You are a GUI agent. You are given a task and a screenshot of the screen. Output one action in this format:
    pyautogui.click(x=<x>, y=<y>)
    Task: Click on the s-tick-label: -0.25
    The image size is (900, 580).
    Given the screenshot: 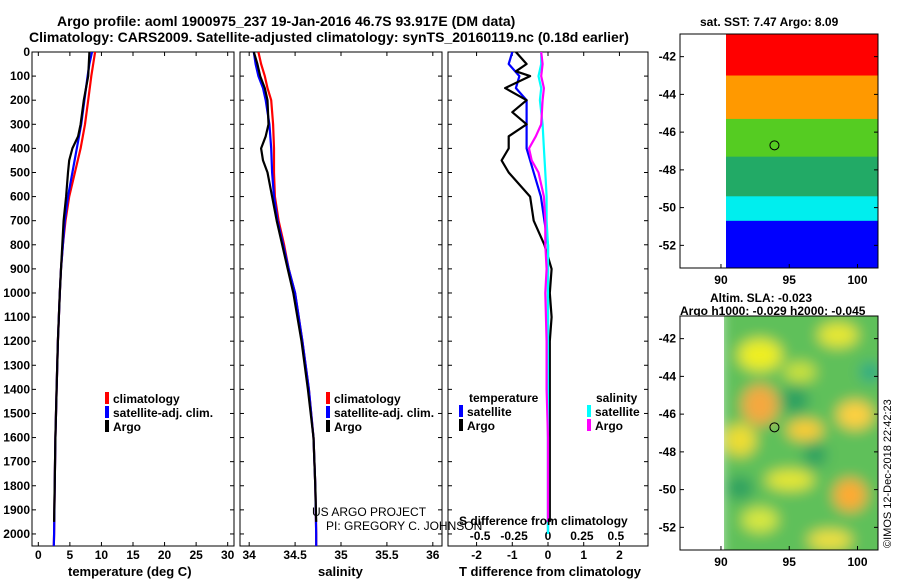 What is the action you would take?
    pyautogui.click(x=514, y=536)
    